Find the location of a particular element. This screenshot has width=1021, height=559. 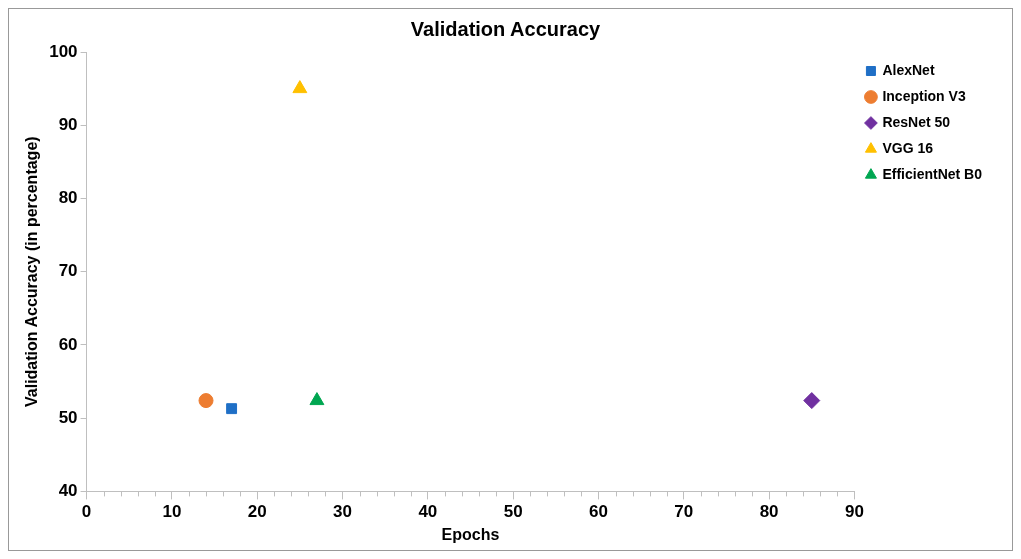

x-tick-label: 80 is located at coordinates (769, 512).